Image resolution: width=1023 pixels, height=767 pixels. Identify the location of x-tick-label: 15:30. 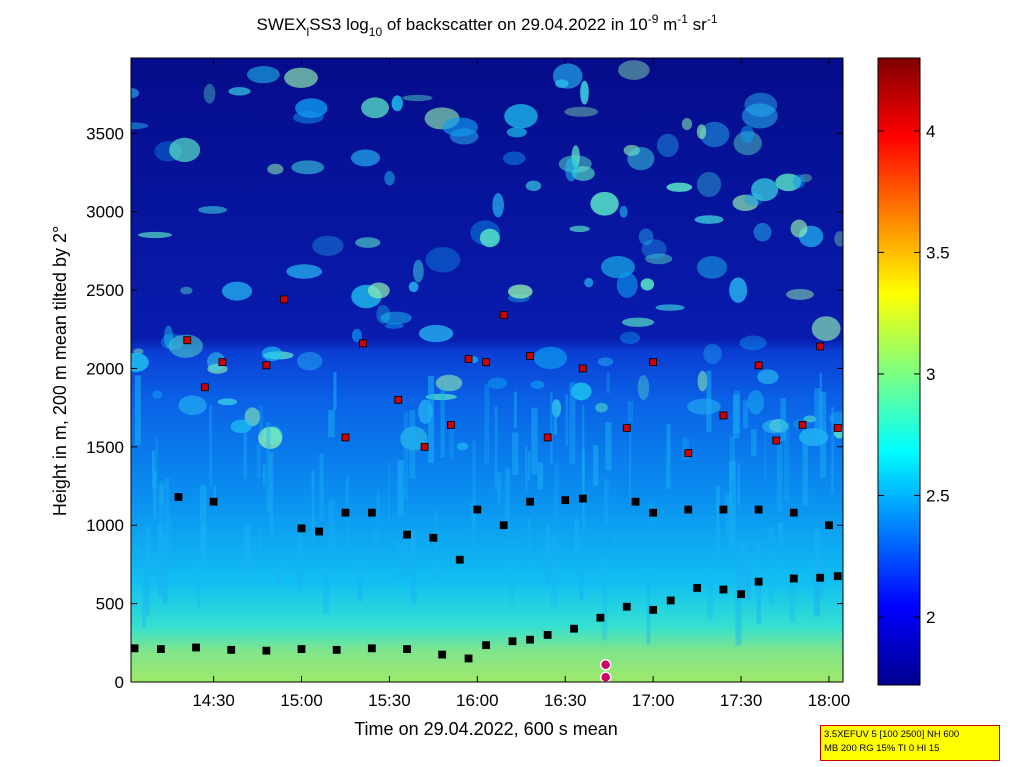
(389, 700).